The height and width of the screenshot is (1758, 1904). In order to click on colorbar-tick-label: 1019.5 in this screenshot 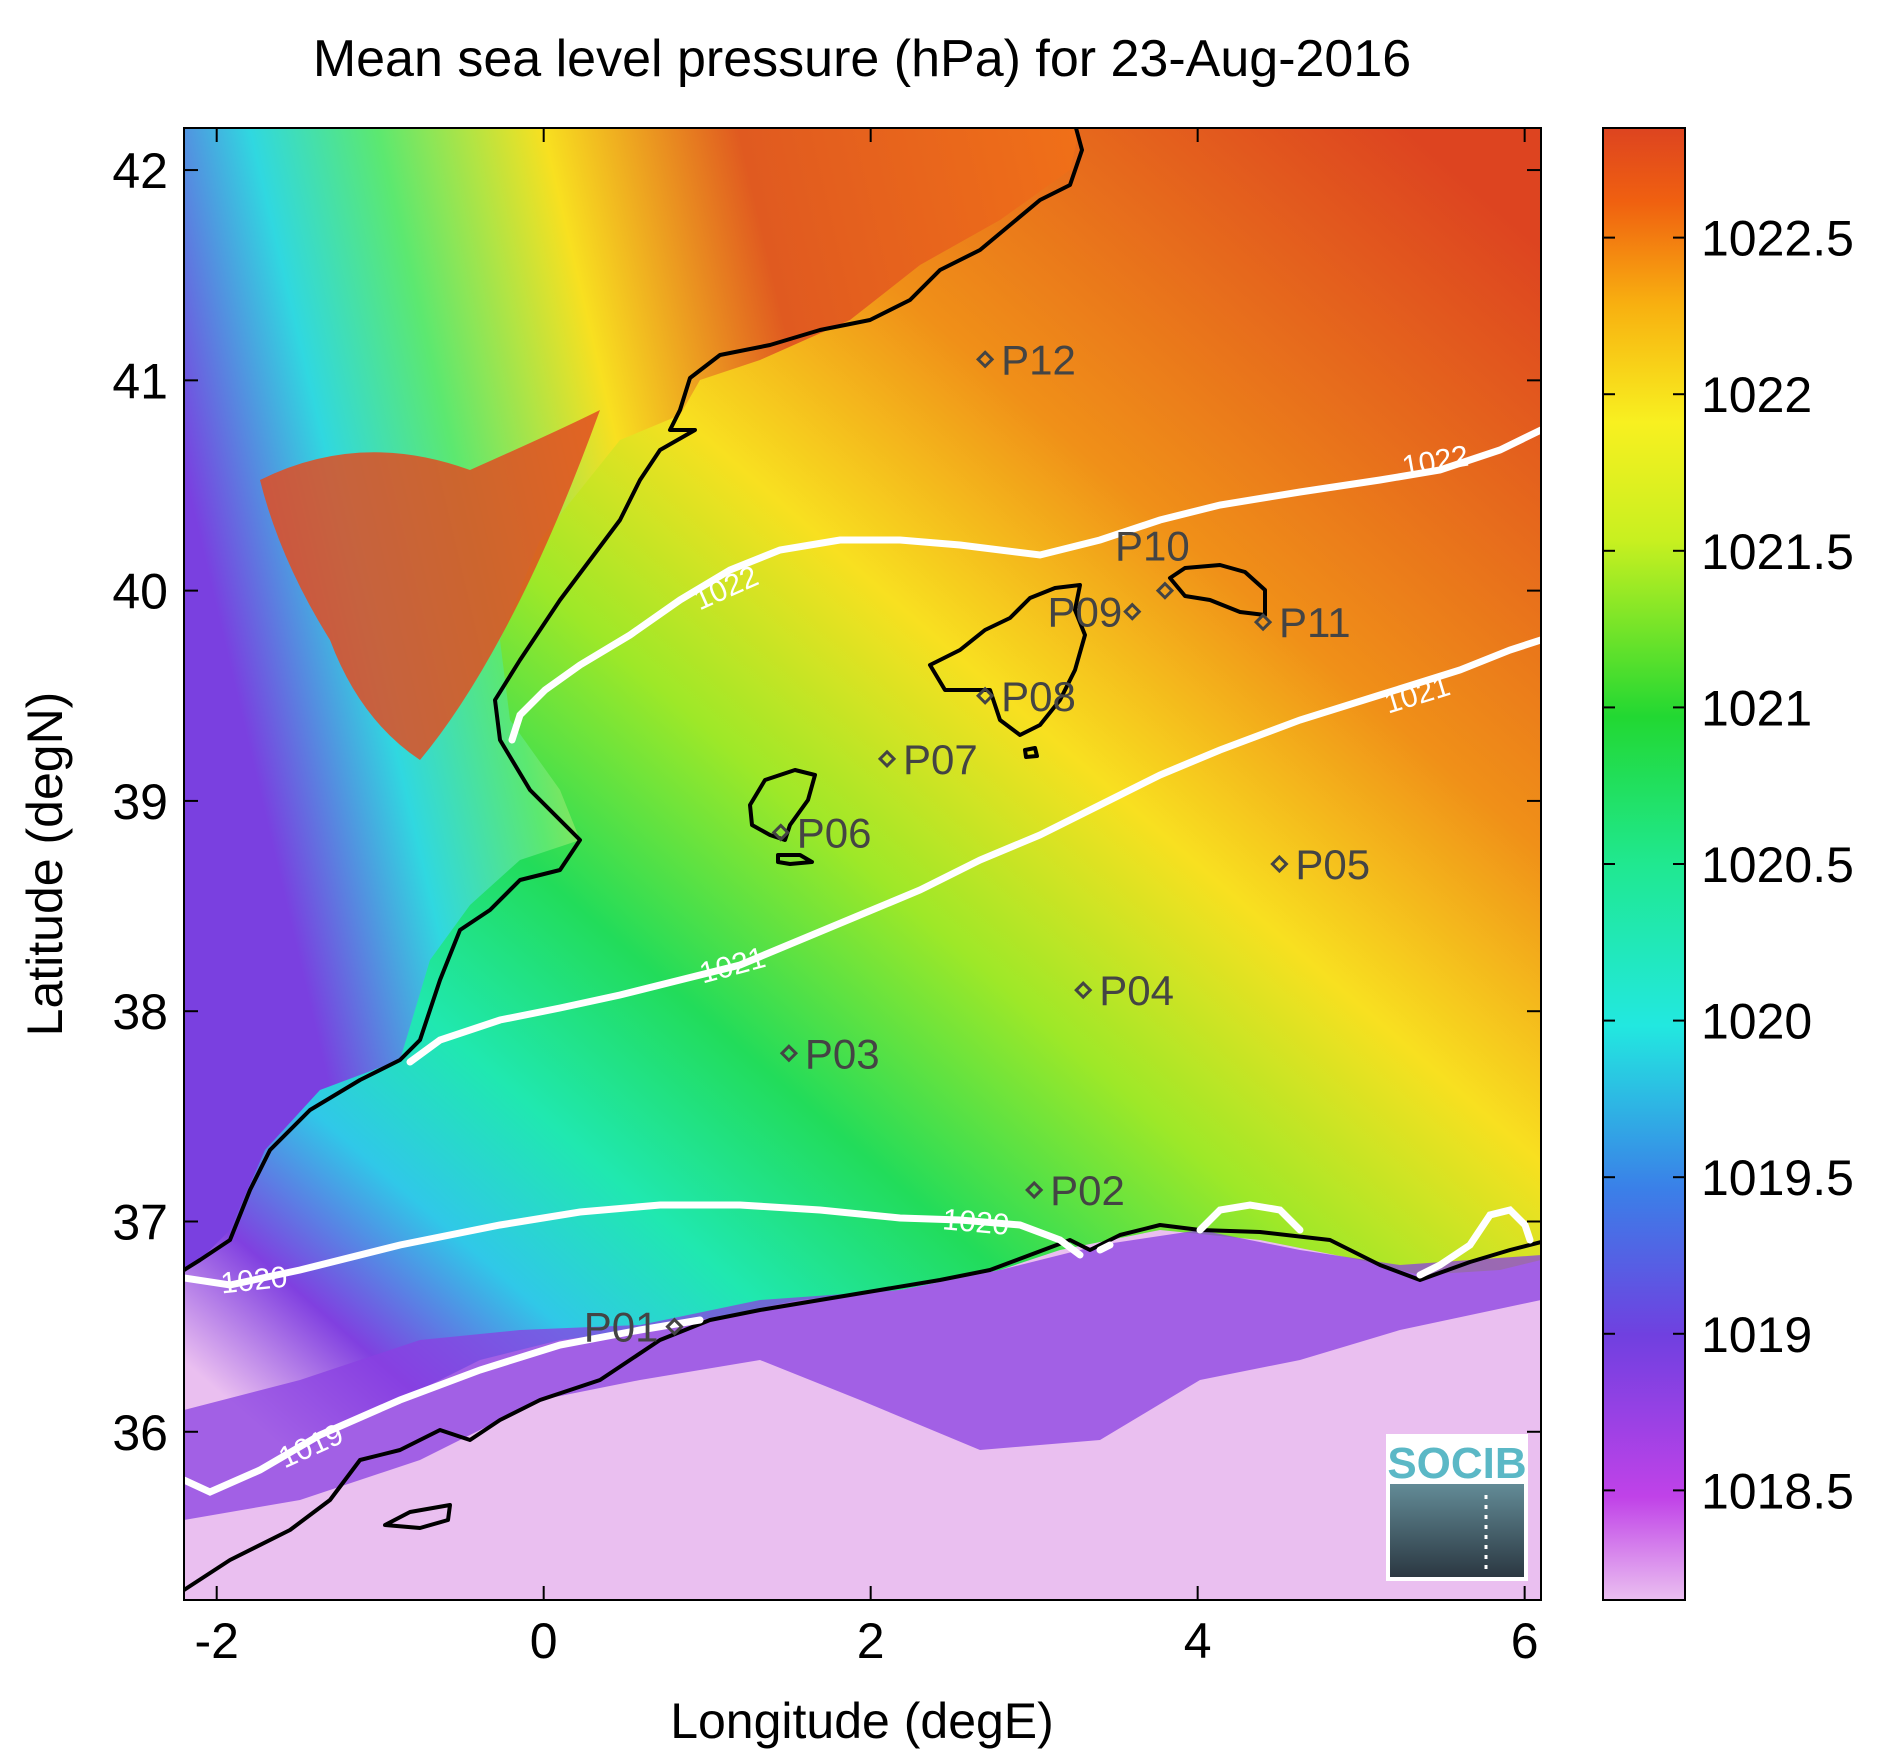, I will do `click(1777, 1178)`.